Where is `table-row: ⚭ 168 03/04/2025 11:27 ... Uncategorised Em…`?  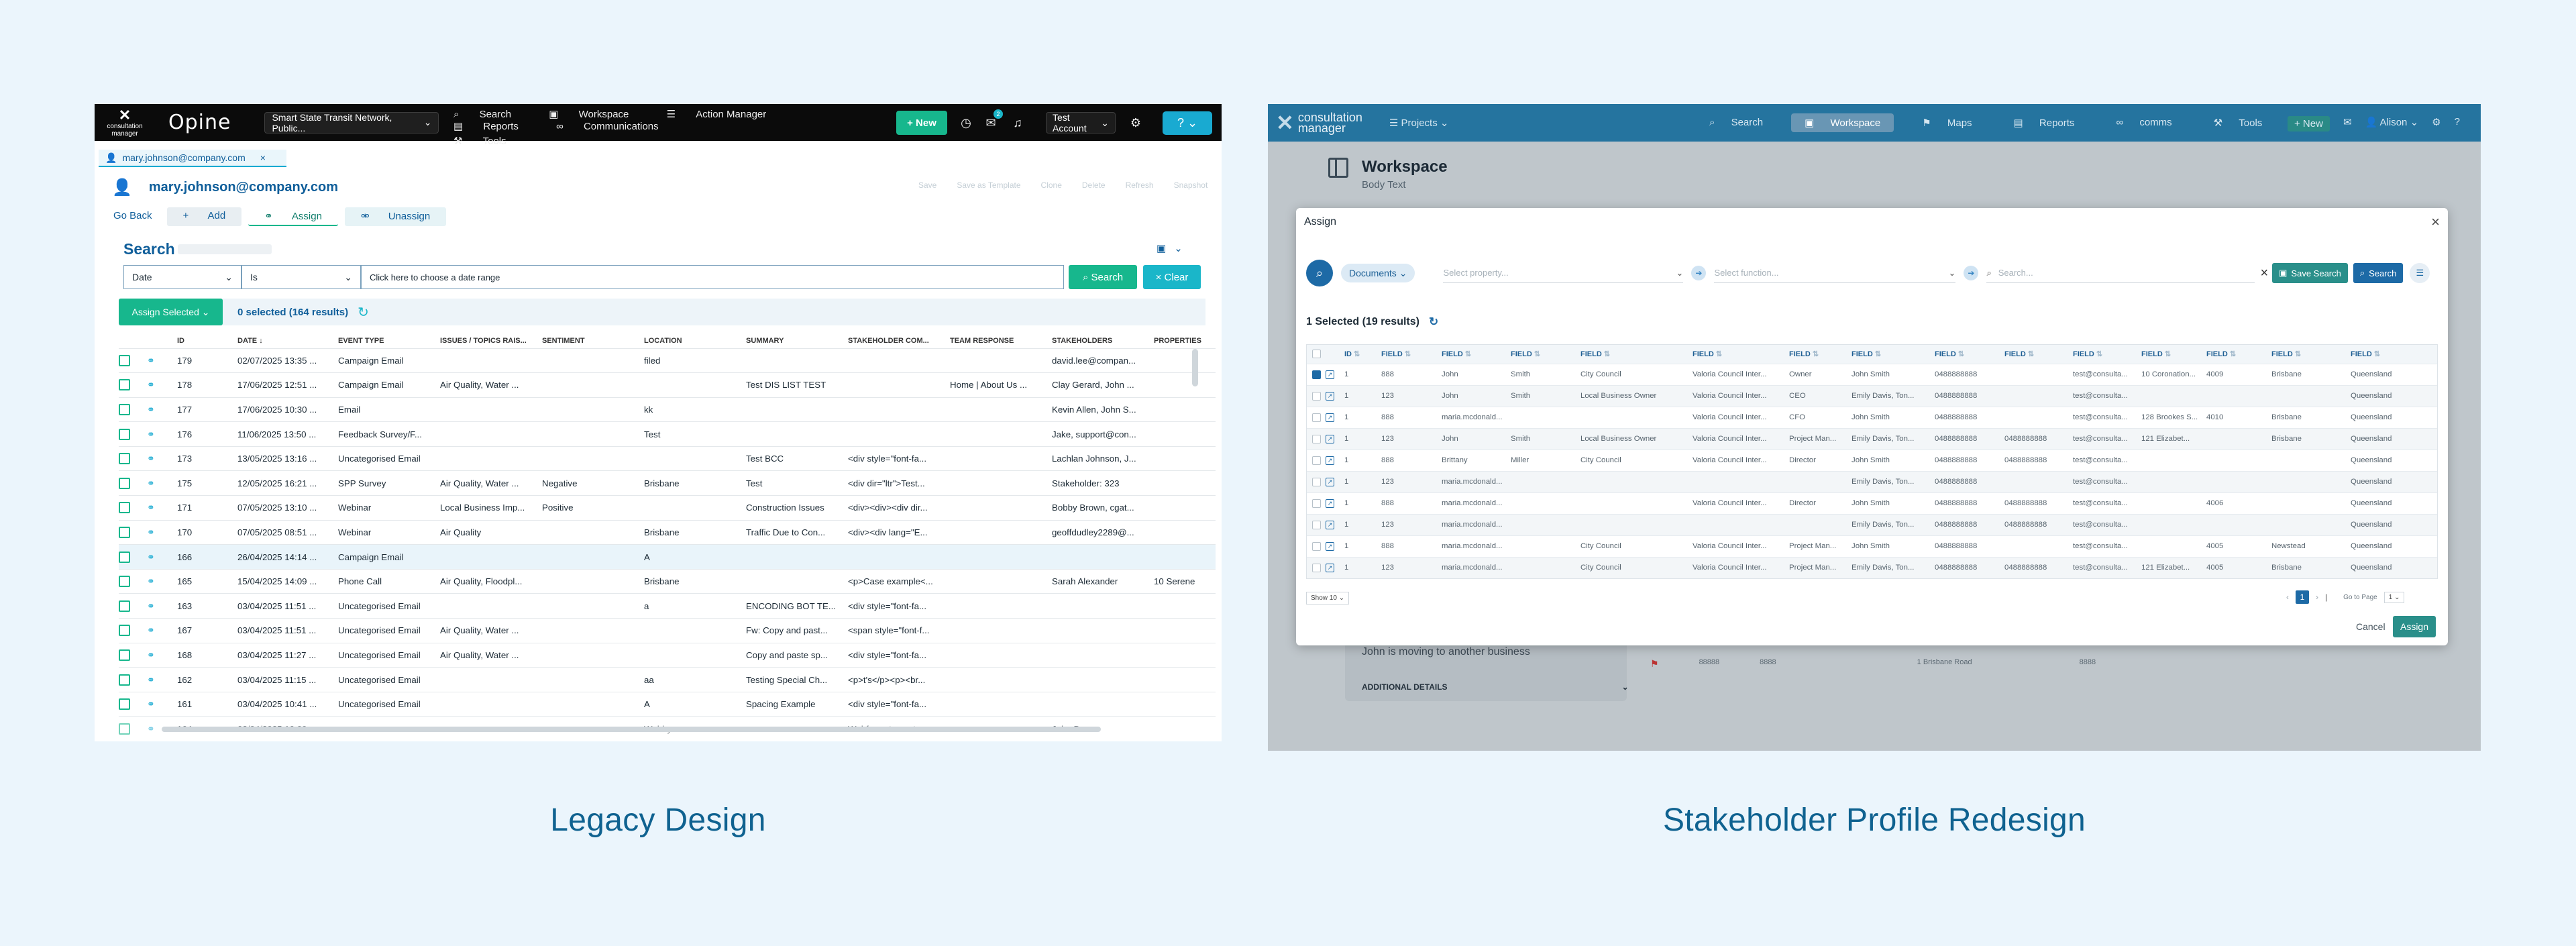 table-row: ⚭ 168 03/04/2025 11:27 ... Uncategorised Em… is located at coordinates (667, 655).